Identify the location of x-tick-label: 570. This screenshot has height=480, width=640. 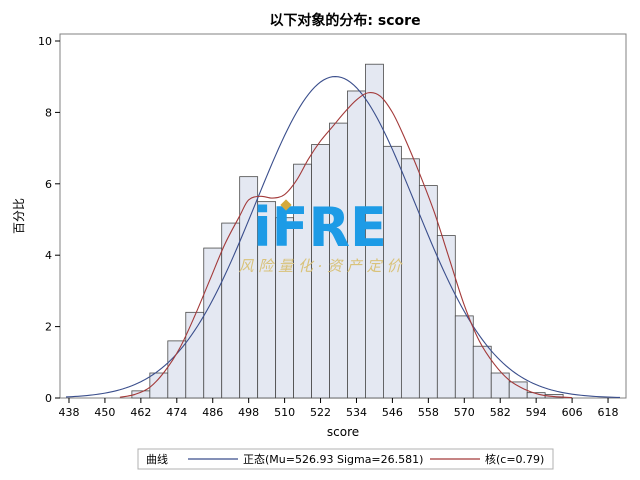
(464, 412).